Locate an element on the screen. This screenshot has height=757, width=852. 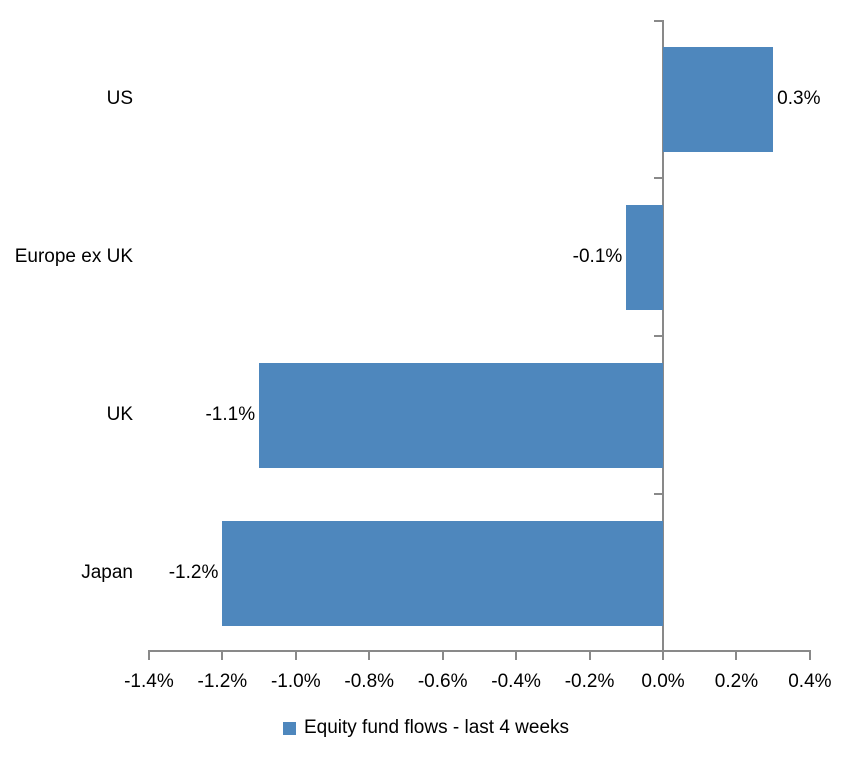
y-axis-line is located at coordinates (663, 338).